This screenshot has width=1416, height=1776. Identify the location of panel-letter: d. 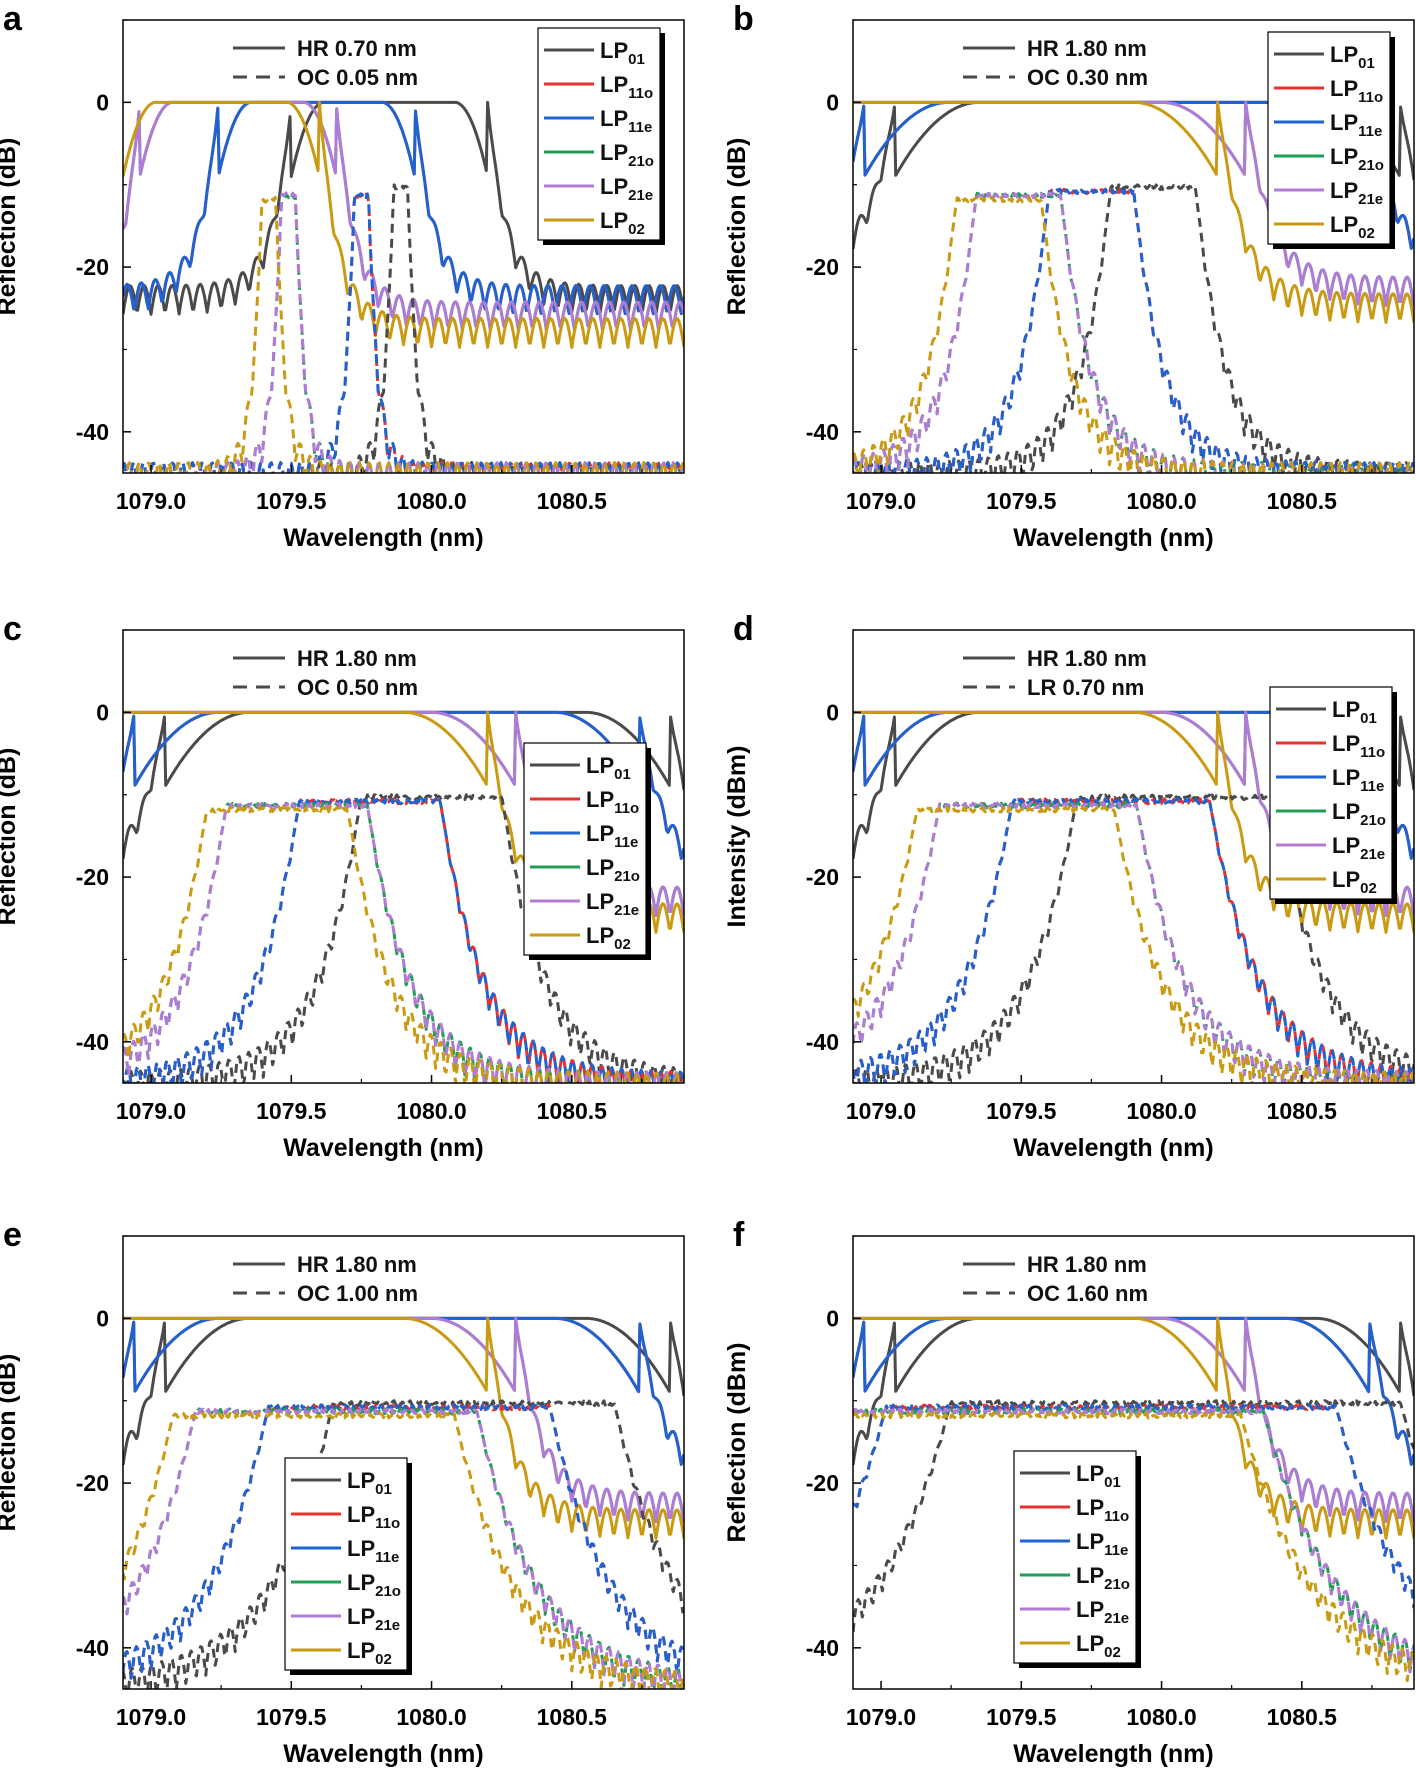
(743, 629).